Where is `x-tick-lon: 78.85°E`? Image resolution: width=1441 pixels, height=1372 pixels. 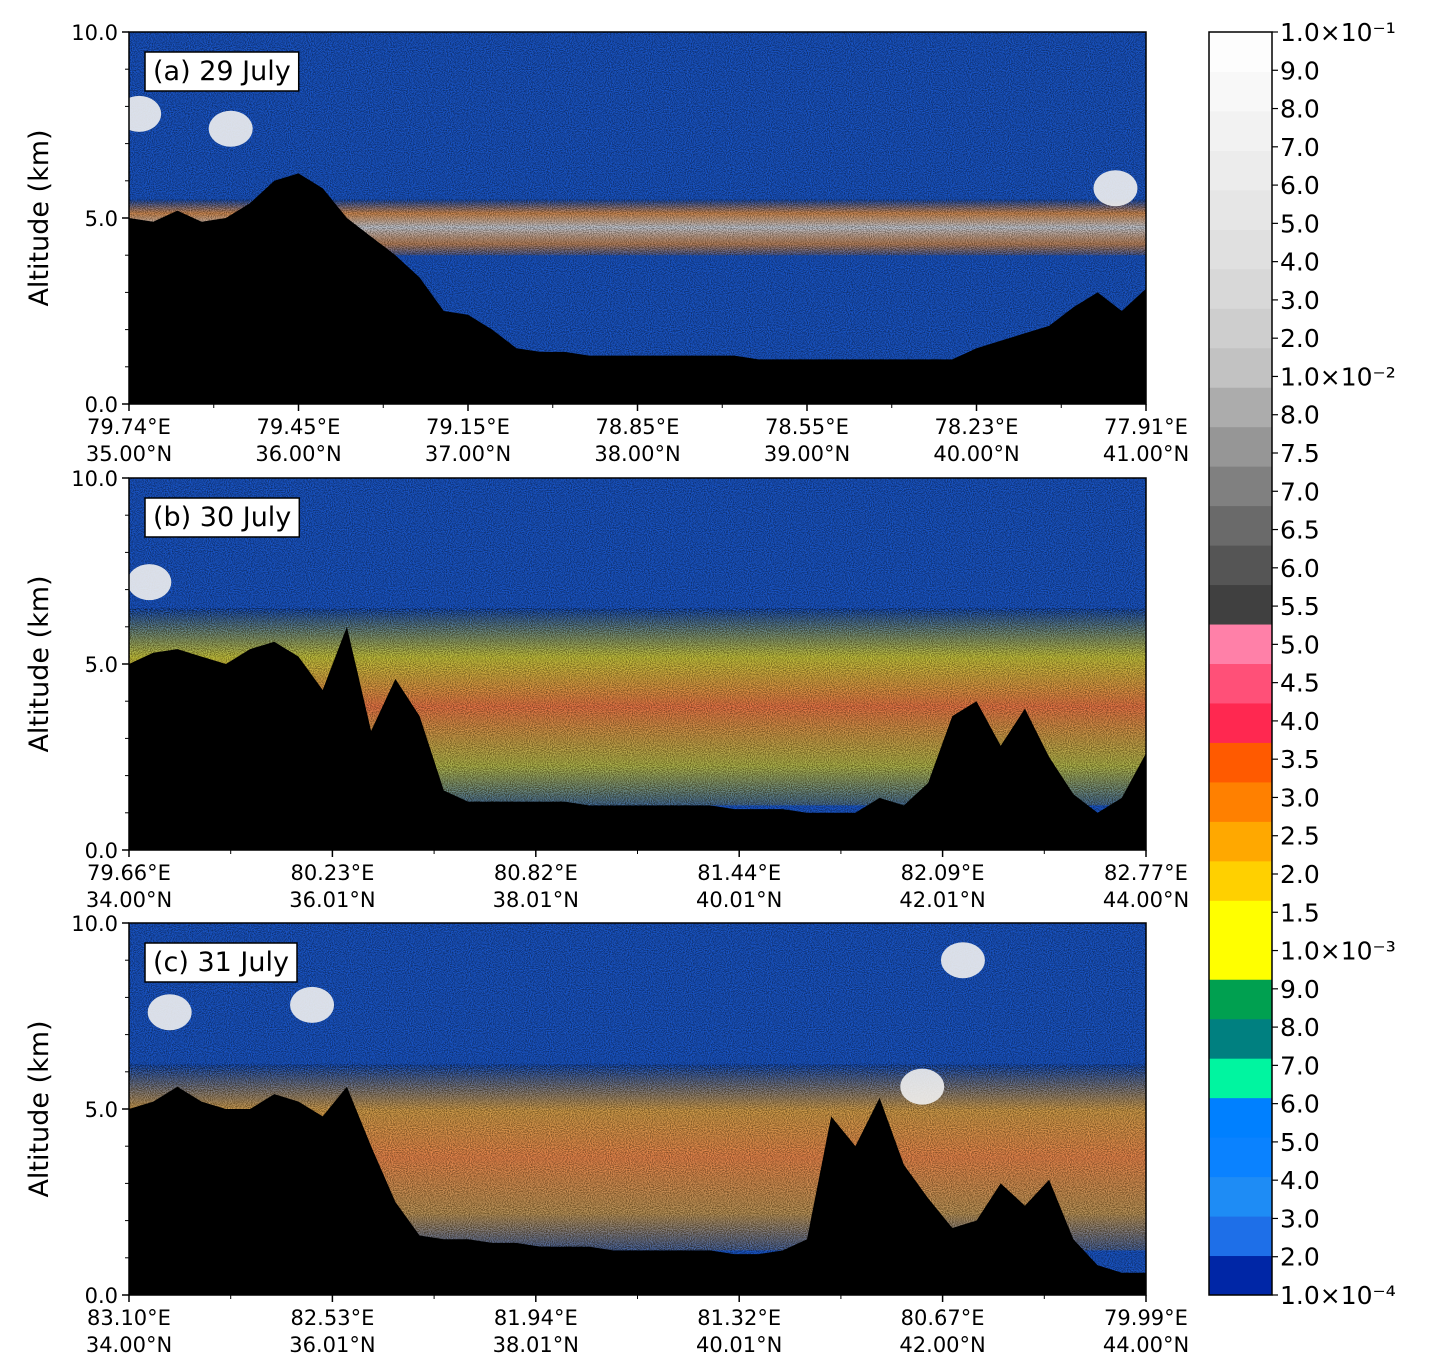
x-tick-lon: 78.85°E is located at coordinates (638, 427).